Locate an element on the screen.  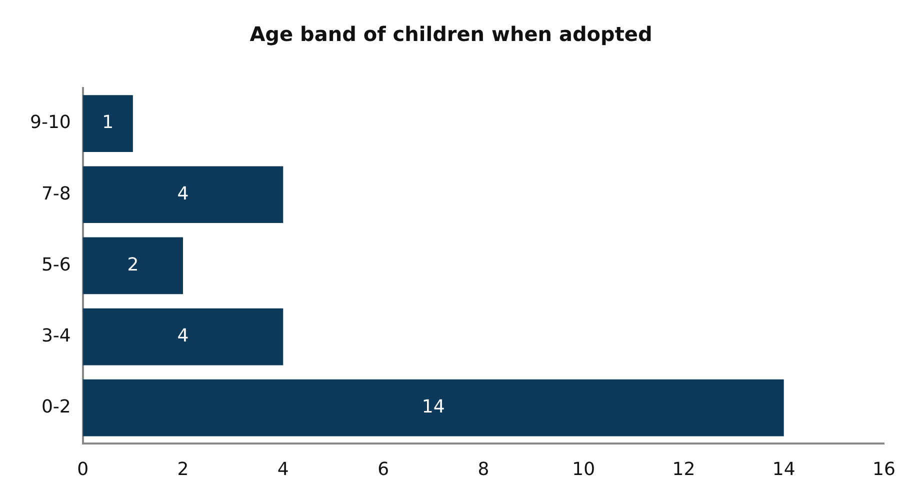
data-label: 1 is located at coordinates (108, 123).